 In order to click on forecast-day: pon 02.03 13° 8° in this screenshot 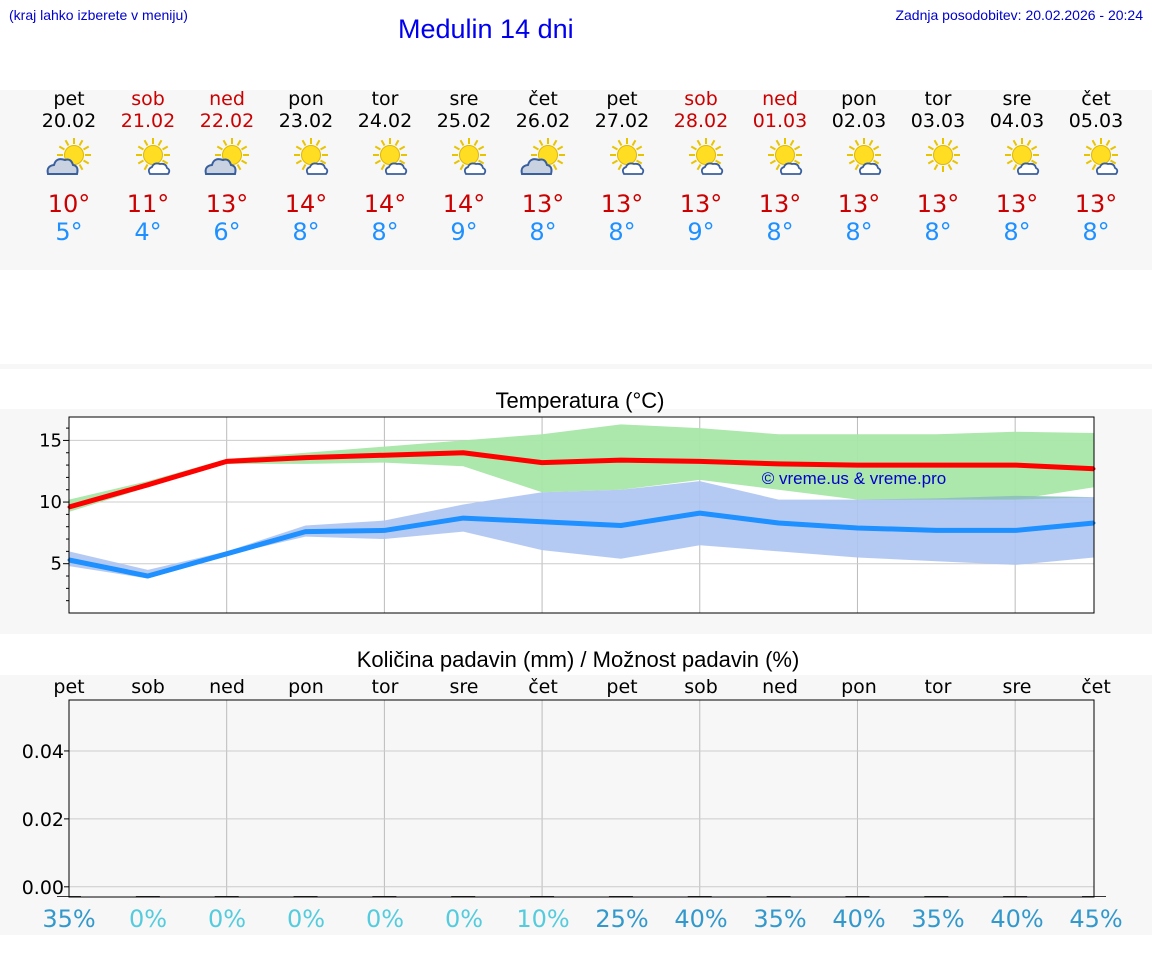, I will do `click(859, 167)`.